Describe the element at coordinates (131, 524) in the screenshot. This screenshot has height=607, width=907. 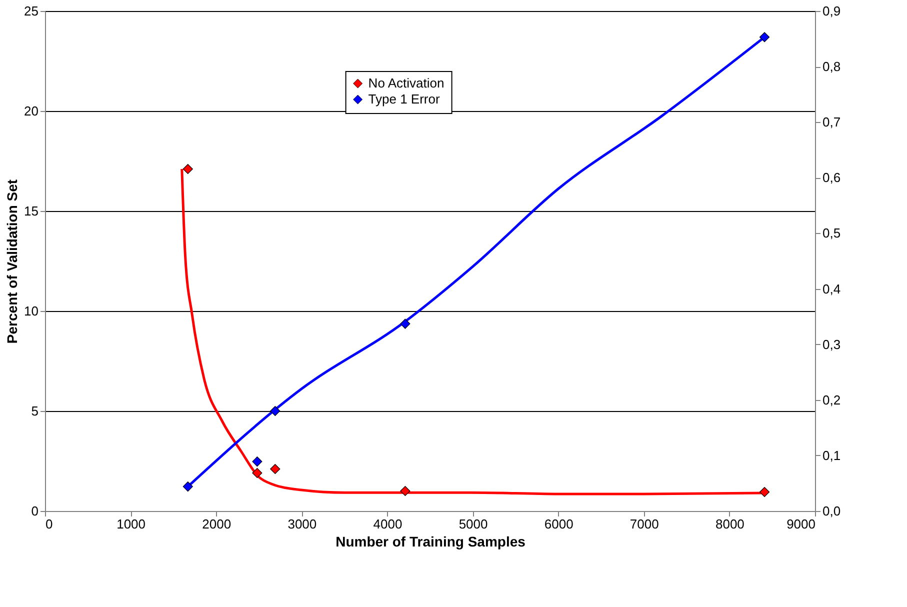
I see `x-tick-label: 1000` at that location.